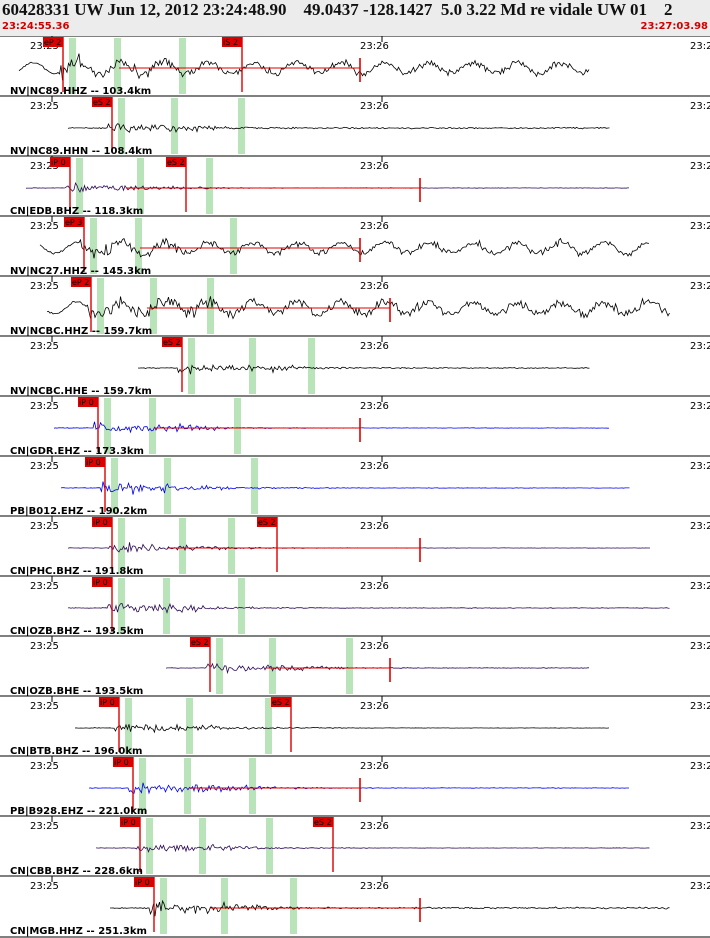  I want to click on pick-label: eP 3, so click(73, 222).